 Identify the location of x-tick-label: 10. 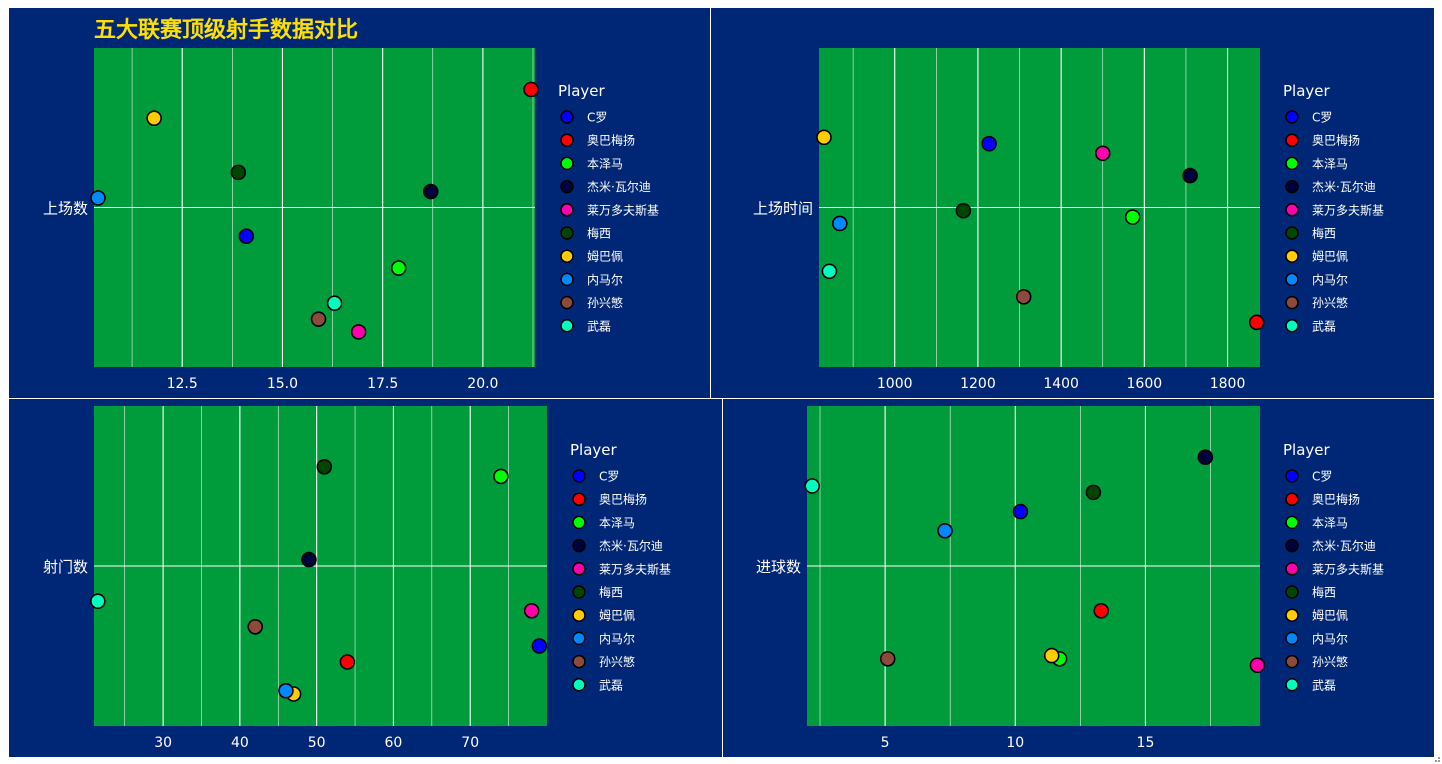
(1015, 743).